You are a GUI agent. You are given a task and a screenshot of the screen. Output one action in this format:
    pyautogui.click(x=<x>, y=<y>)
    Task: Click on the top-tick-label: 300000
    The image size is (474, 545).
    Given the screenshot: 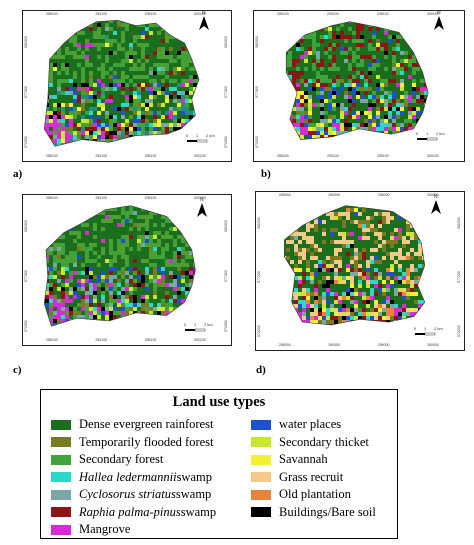 What is the action you would take?
    pyautogui.click(x=433, y=195)
    